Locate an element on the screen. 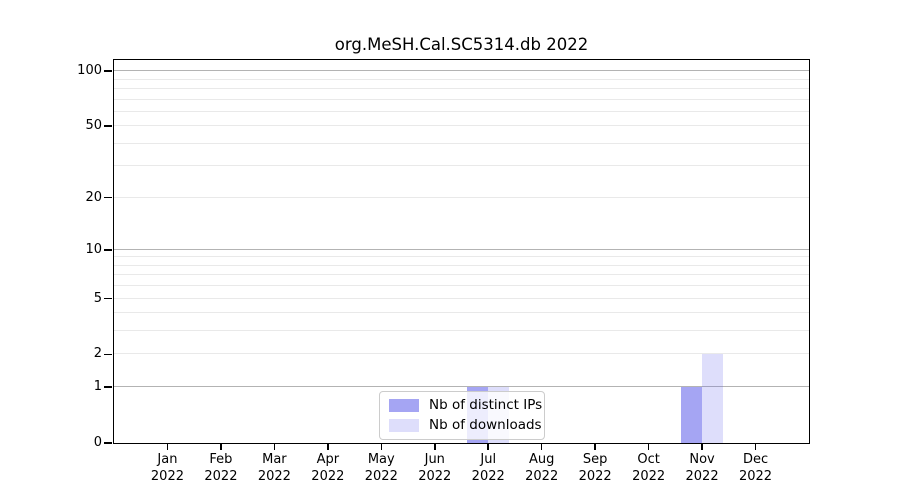 The height and width of the screenshot is (500, 900). x-axis-tick-label: Jun 2022 is located at coordinates (435, 468).